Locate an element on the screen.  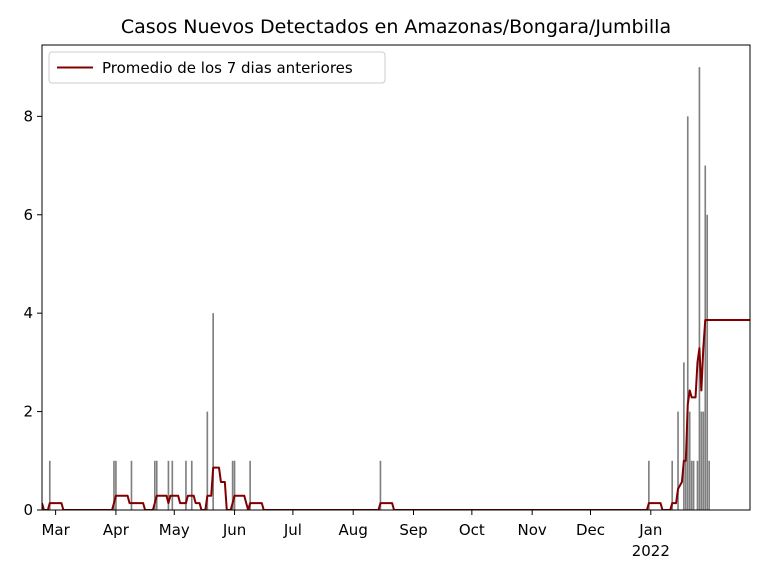
y-tick-label: 2 is located at coordinates (28, 412).